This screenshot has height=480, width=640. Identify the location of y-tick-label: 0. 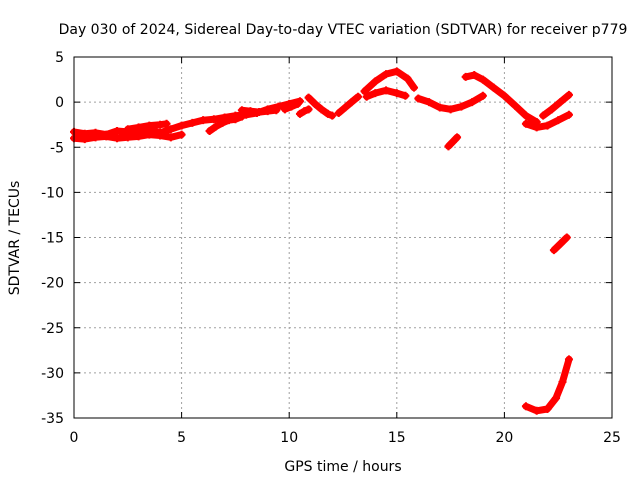
(59, 103).